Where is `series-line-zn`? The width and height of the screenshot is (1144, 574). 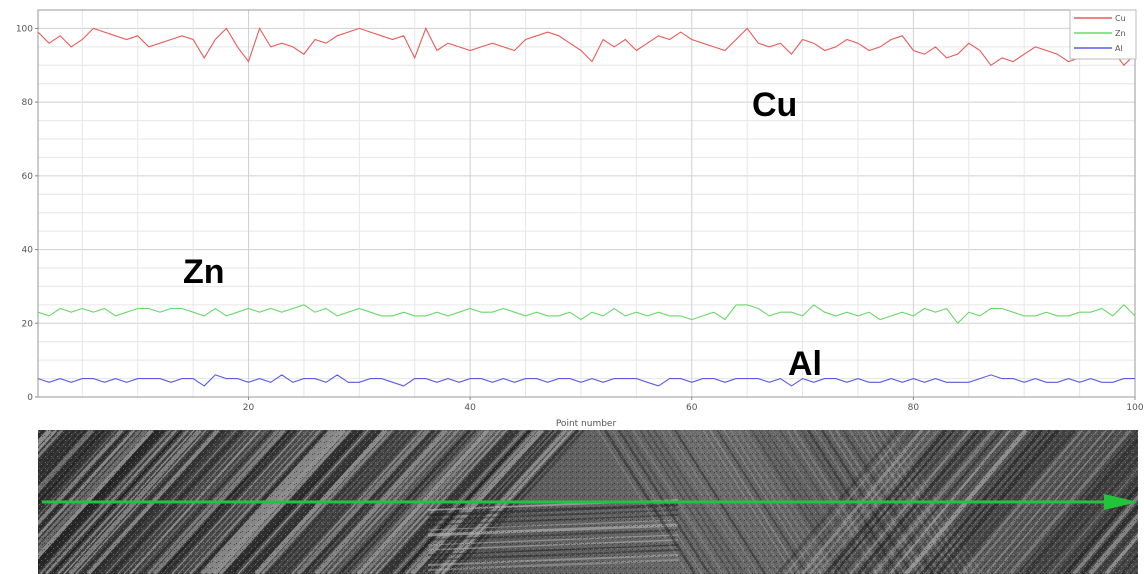
series-line-zn is located at coordinates (586, 314).